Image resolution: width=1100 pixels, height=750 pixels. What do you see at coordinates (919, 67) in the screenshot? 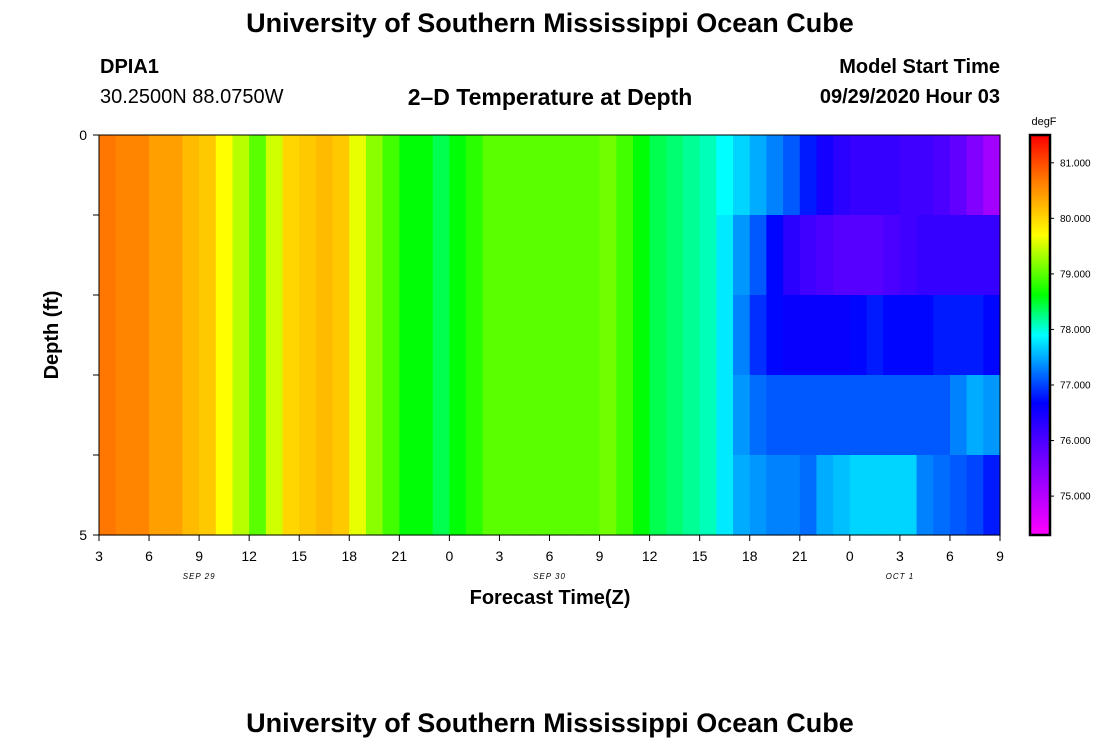
I see `model-start-label: Model Start Time` at bounding box center [919, 67].